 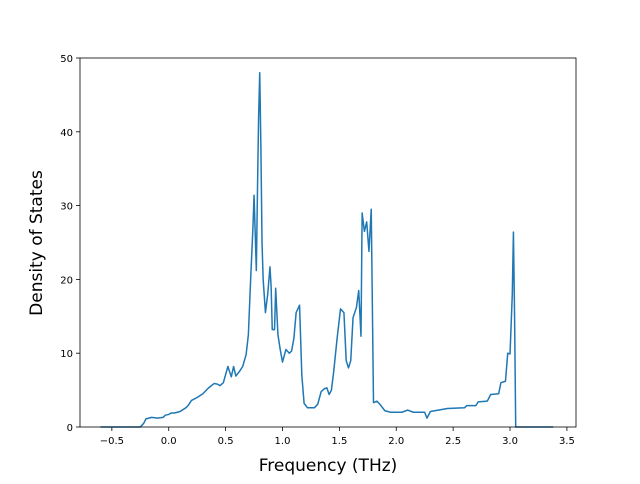 What do you see at coordinates (453, 441) in the screenshot?
I see `x-tick-label: 2.5` at bounding box center [453, 441].